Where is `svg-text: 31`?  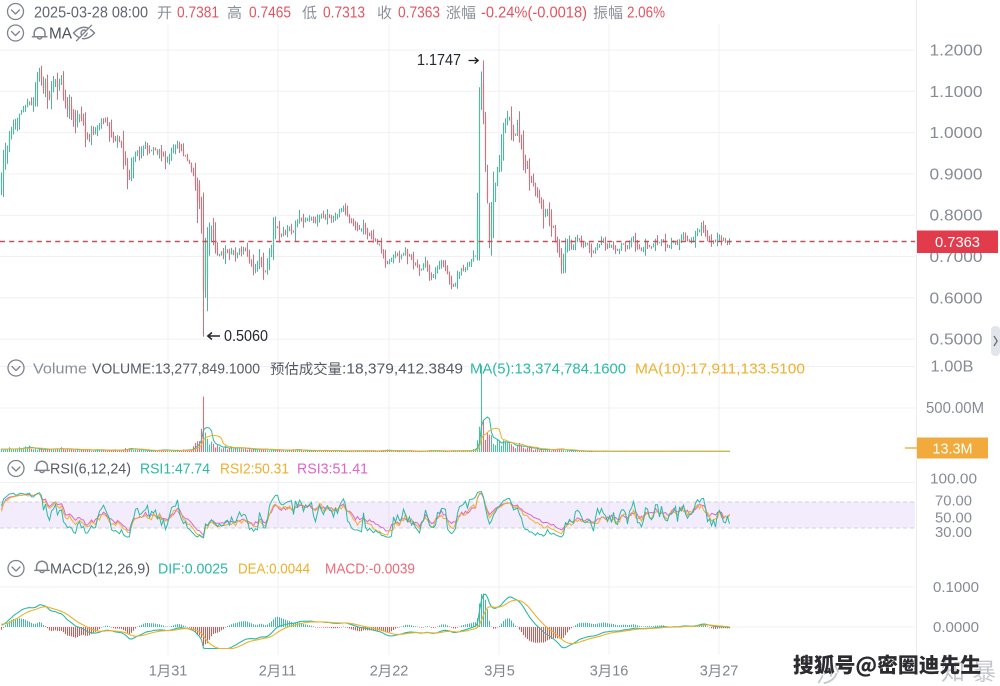 svg-text: 31 is located at coordinates (179, 672).